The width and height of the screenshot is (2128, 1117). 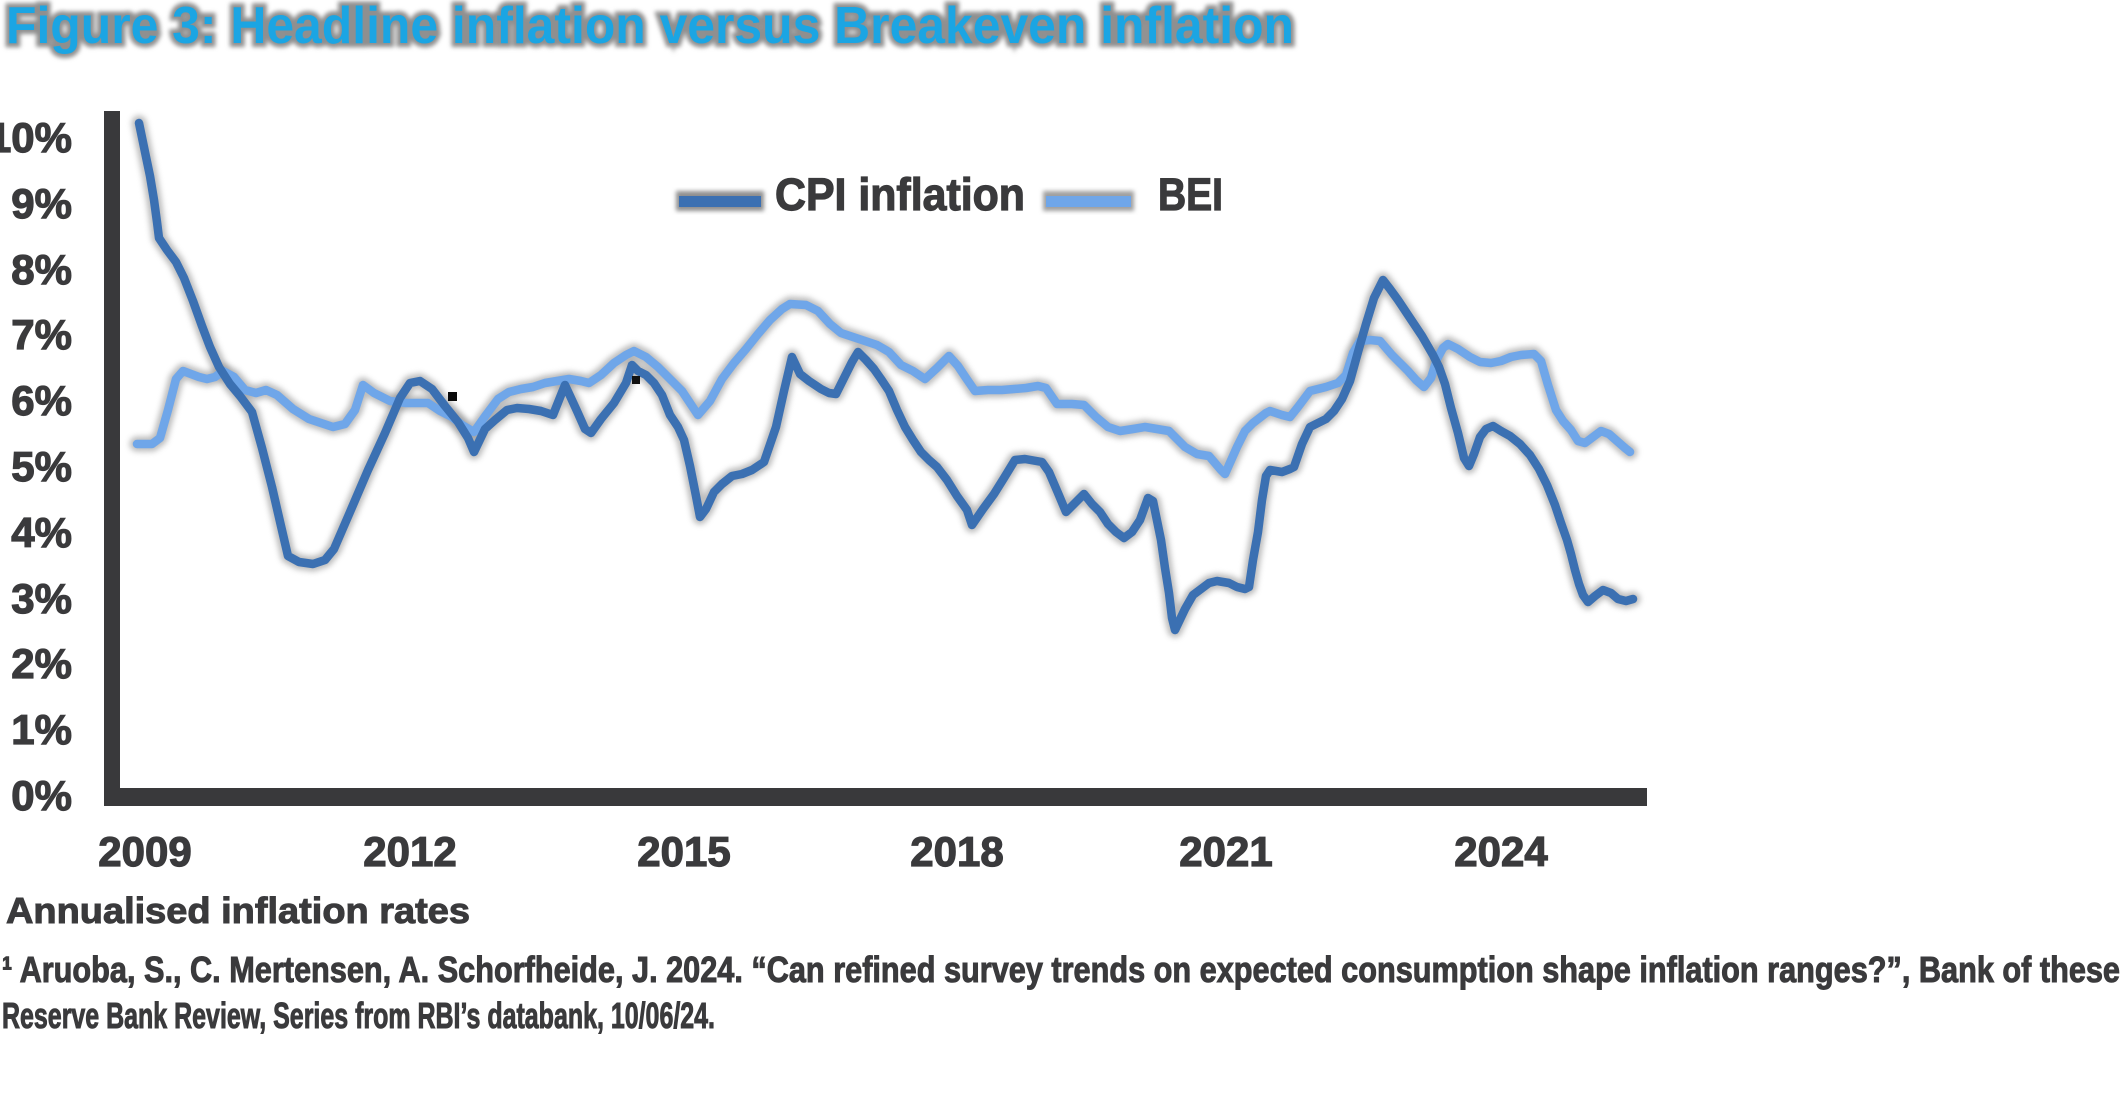 I want to click on svg-text: 4%, so click(x=41, y=532).